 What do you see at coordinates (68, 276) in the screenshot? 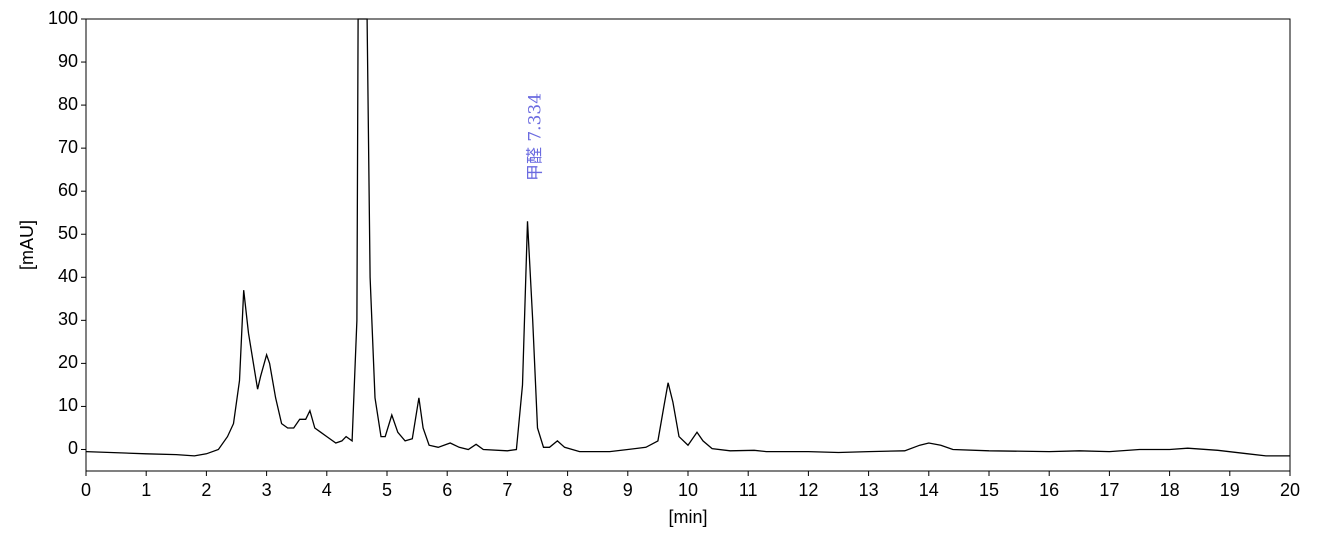
I see `y-tick-label: 40` at bounding box center [68, 276].